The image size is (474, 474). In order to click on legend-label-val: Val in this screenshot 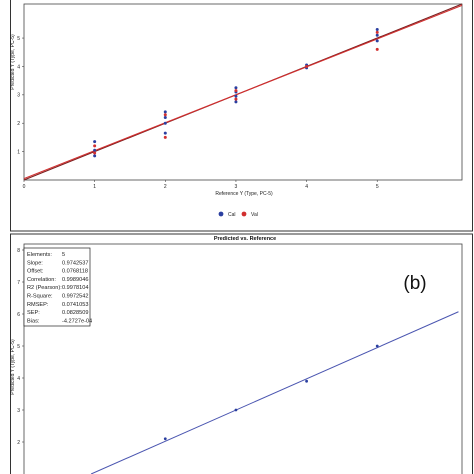, I will do `click(254, 215)`.